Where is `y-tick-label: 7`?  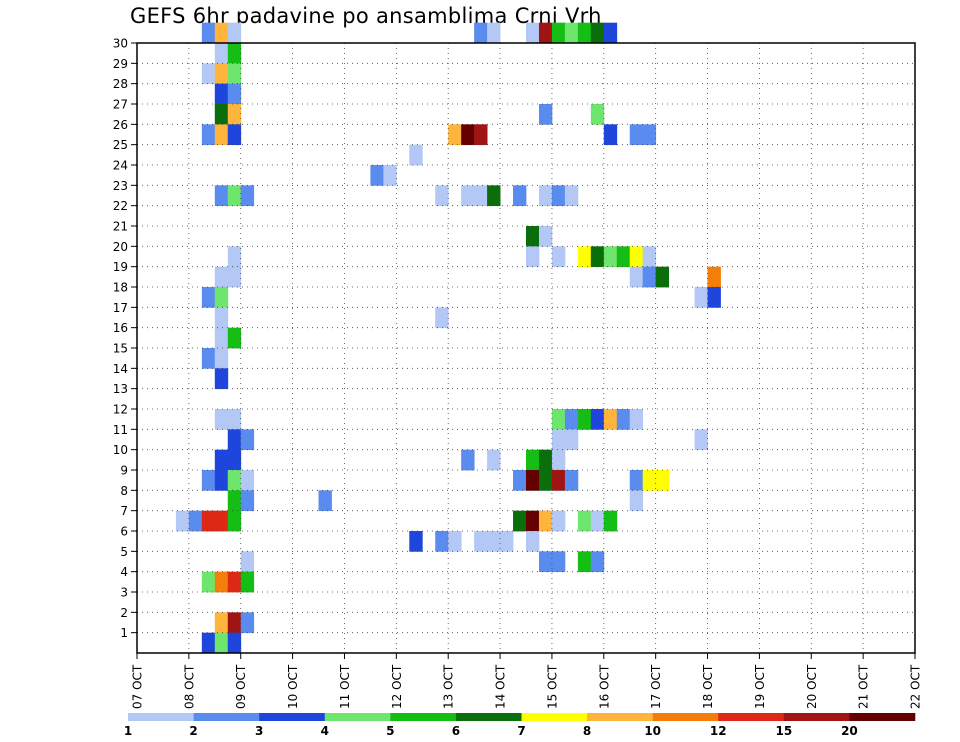 y-tick-label: 7 is located at coordinates (124, 511).